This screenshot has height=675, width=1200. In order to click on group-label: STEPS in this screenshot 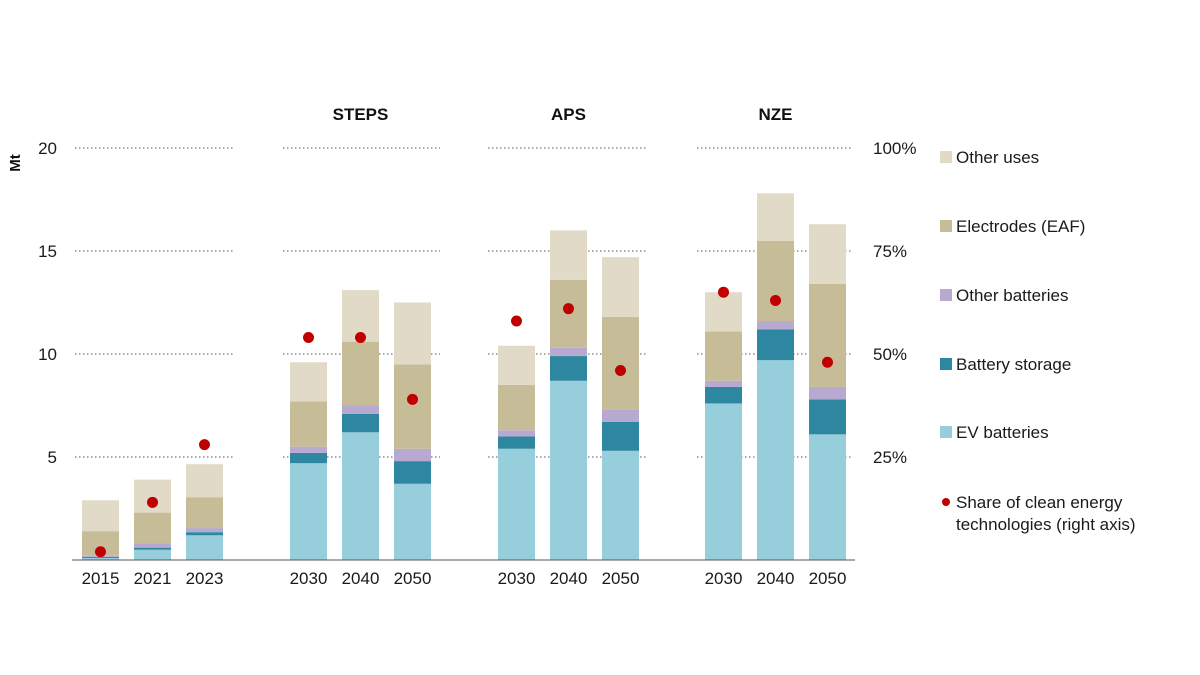, I will do `click(361, 114)`.